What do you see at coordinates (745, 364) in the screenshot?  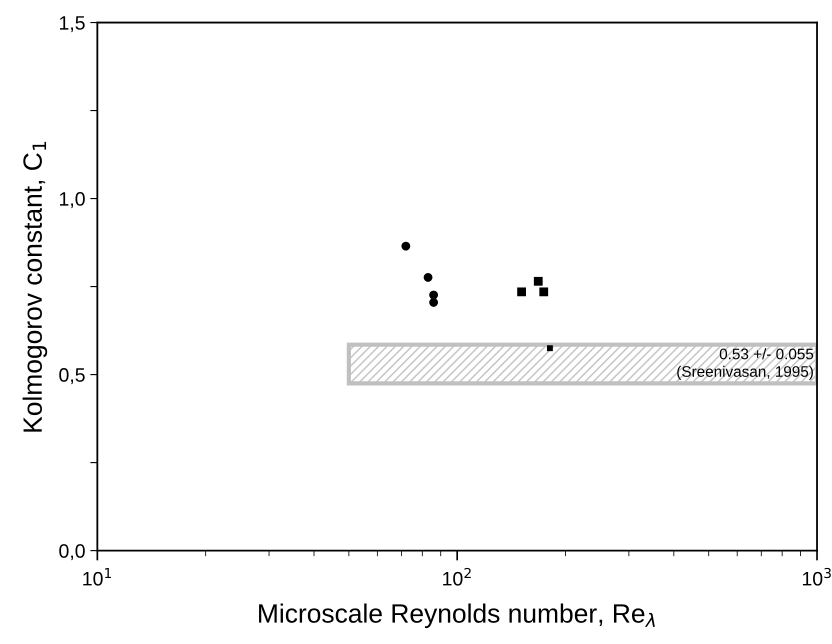 I see `annotation: 0.53 +/- 0.055 (Sreenivasan, 1995)` at bounding box center [745, 364].